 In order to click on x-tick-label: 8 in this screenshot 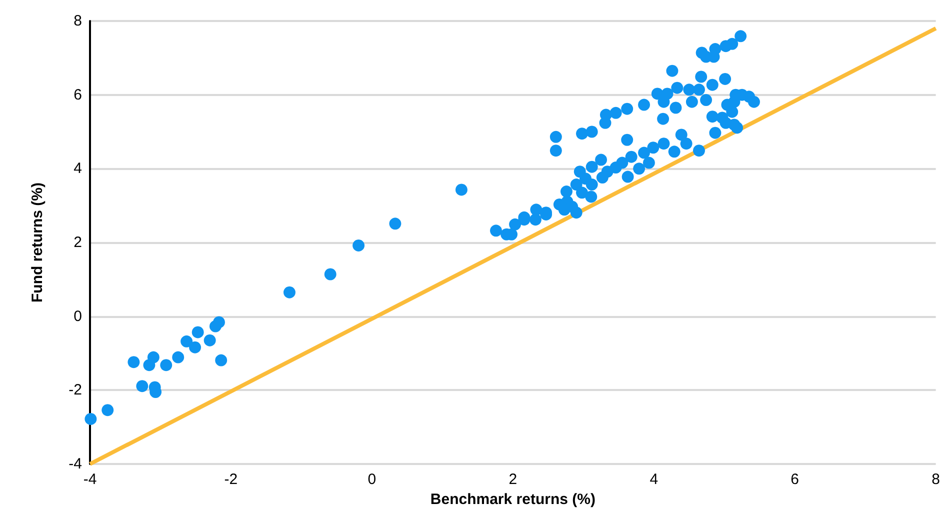, I will do `click(936, 479)`.